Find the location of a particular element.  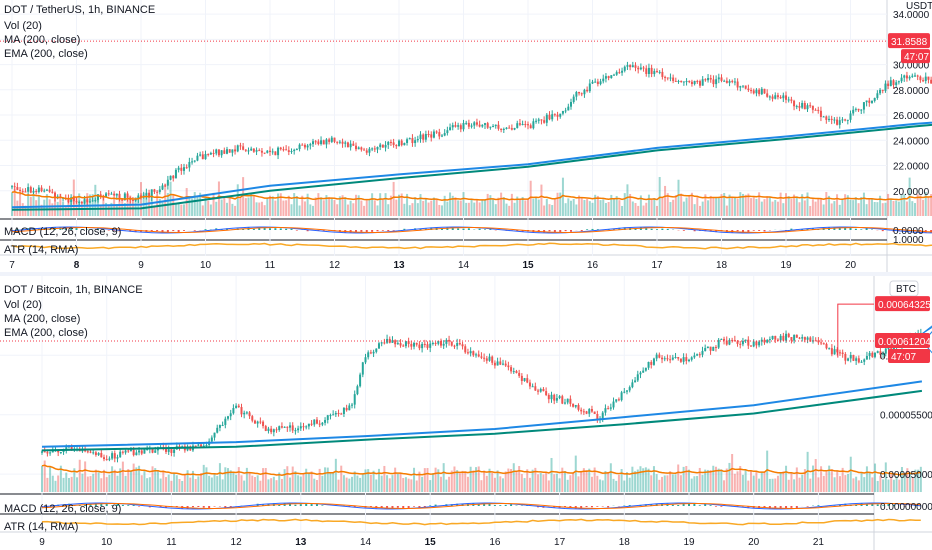

currency-button-frame is located at coordinates (904, 288).